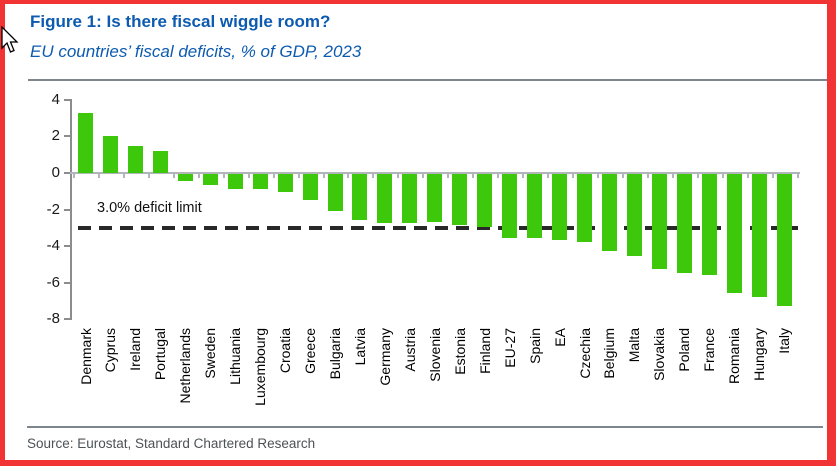 Image resolution: width=836 pixels, height=466 pixels. I want to click on y-axis-tick-label: 2, so click(55, 136).